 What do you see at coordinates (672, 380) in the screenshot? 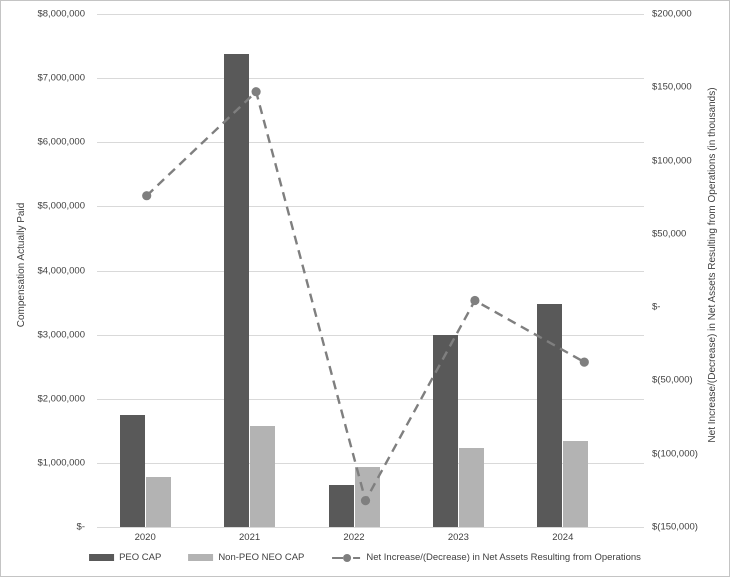
I see `right-axis-tick-label: $(50,000)` at bounding box center [672, 380].